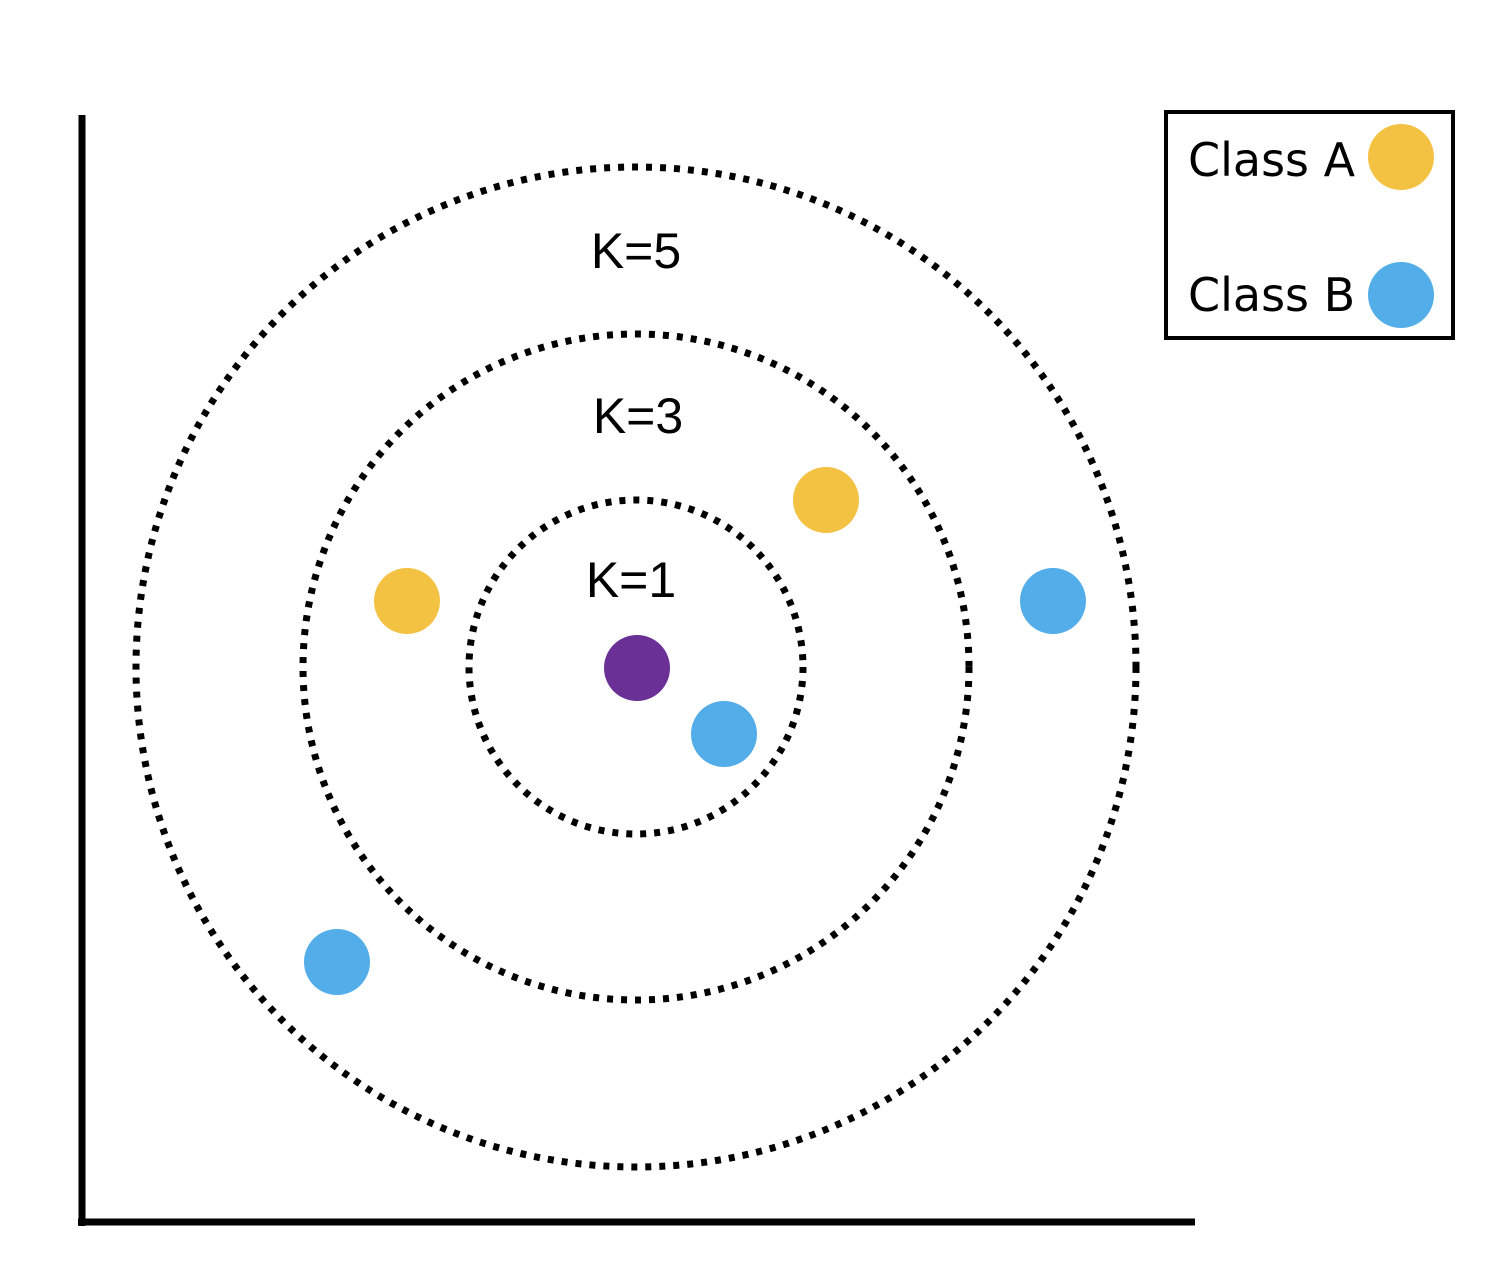 Image resolution: width=1506 pixels, height=1270 pixels. What do you see at coordinates (1401, 157) in the screenshot?
I see `legend-swatch-class-a` at bounding box center [1401, 157].